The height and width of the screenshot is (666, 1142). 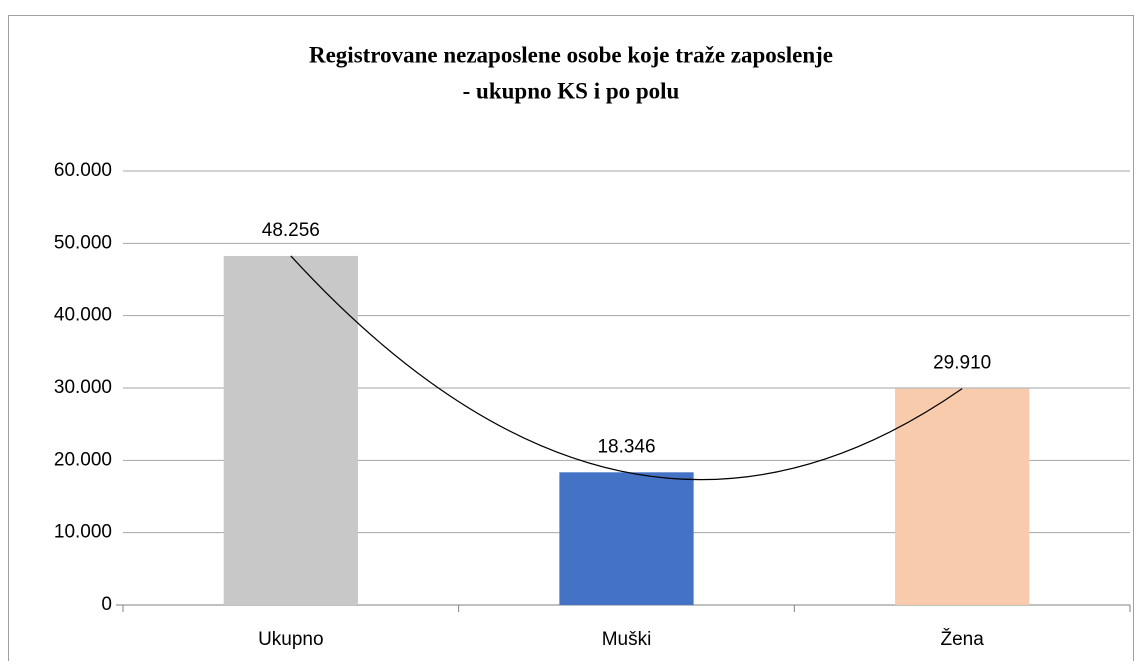 What do you see at coordinates (963, 639) in the screenshot?
I see `x-tick-label: Žena` at bounding box center [963, 639].